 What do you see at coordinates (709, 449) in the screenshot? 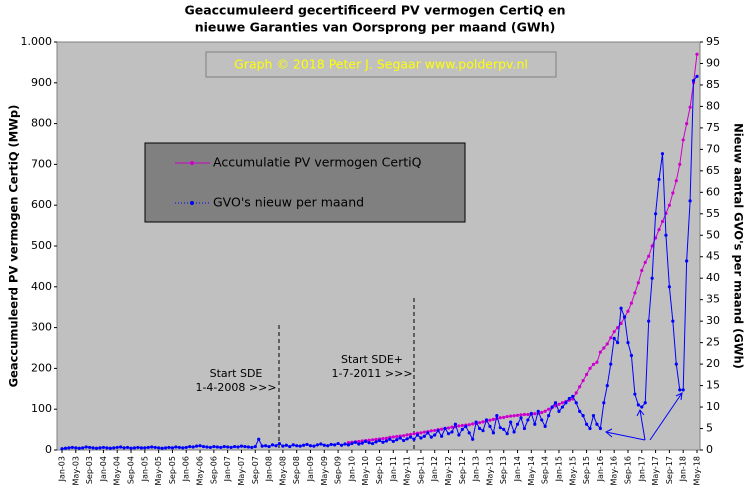
I see `y2-tick-label: 0` at bounding box center [709, 449].